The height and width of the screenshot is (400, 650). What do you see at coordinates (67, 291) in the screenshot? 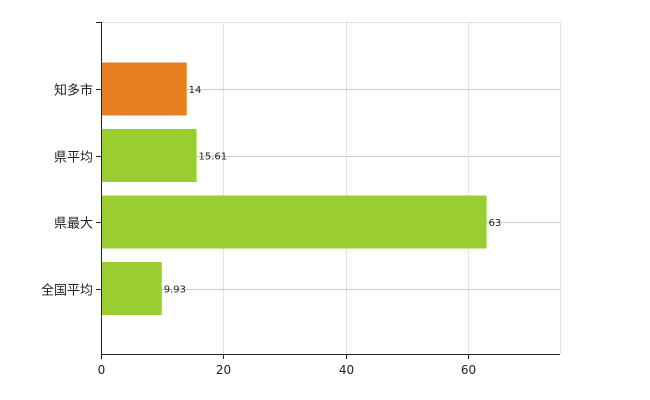
I see `y-tick-label: 全国平均` at bounding box center [67, 291].